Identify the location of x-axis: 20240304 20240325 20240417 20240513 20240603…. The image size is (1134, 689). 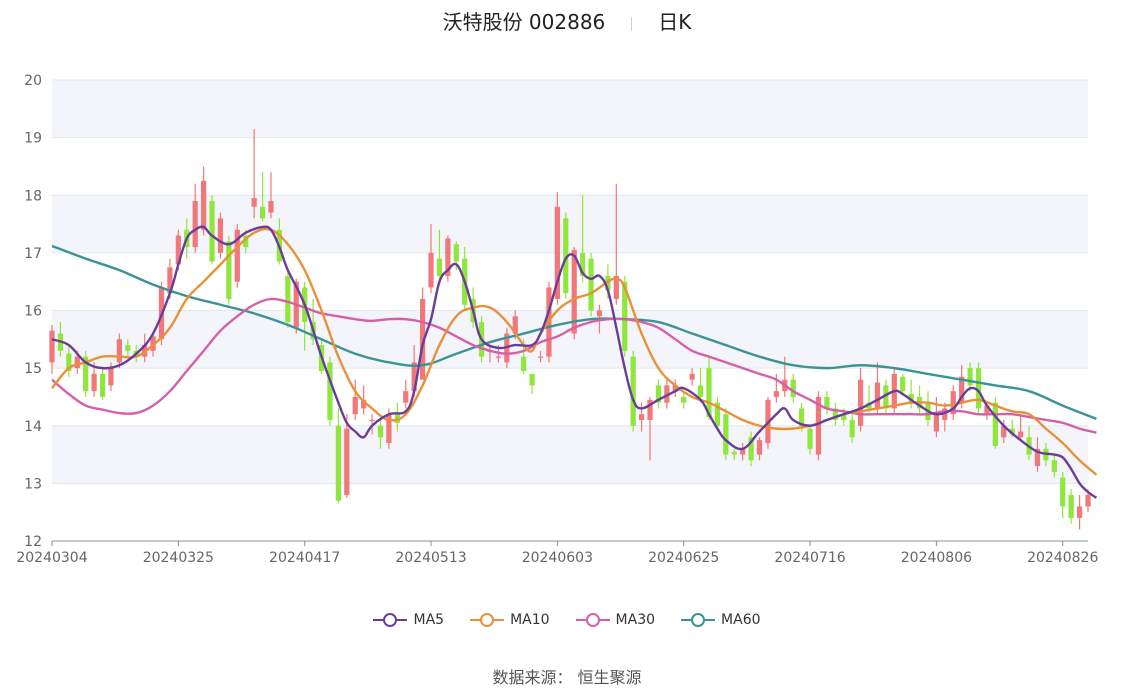
(557, 553).